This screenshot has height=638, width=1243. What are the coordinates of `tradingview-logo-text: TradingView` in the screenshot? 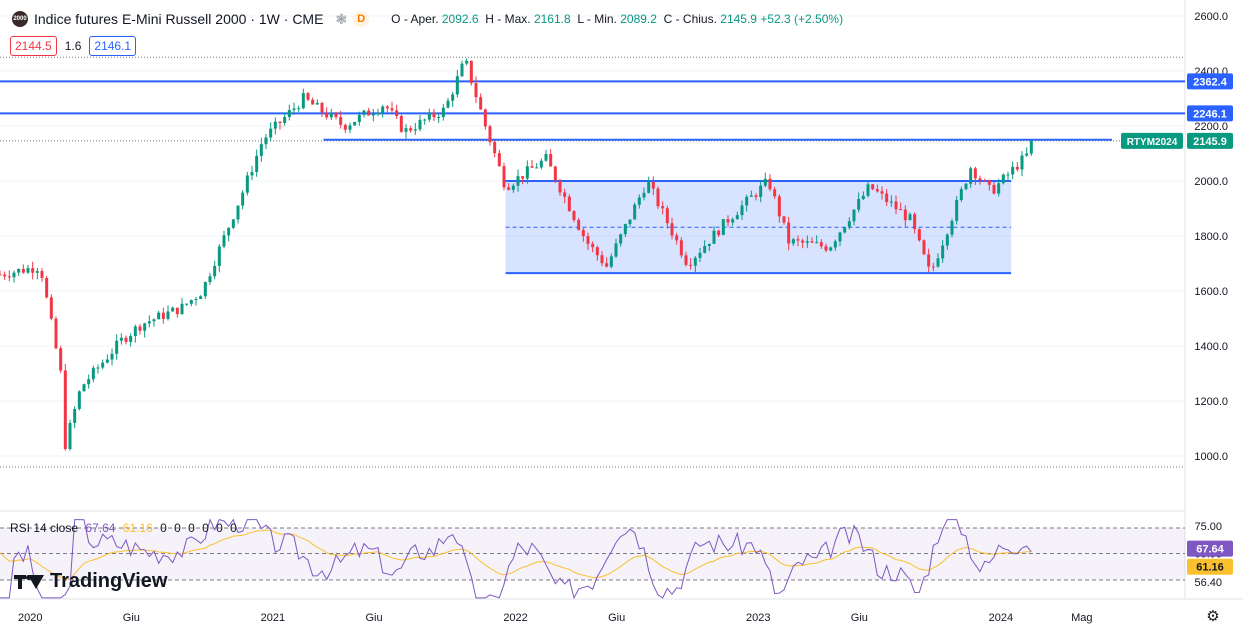 It's located at (109, 581).